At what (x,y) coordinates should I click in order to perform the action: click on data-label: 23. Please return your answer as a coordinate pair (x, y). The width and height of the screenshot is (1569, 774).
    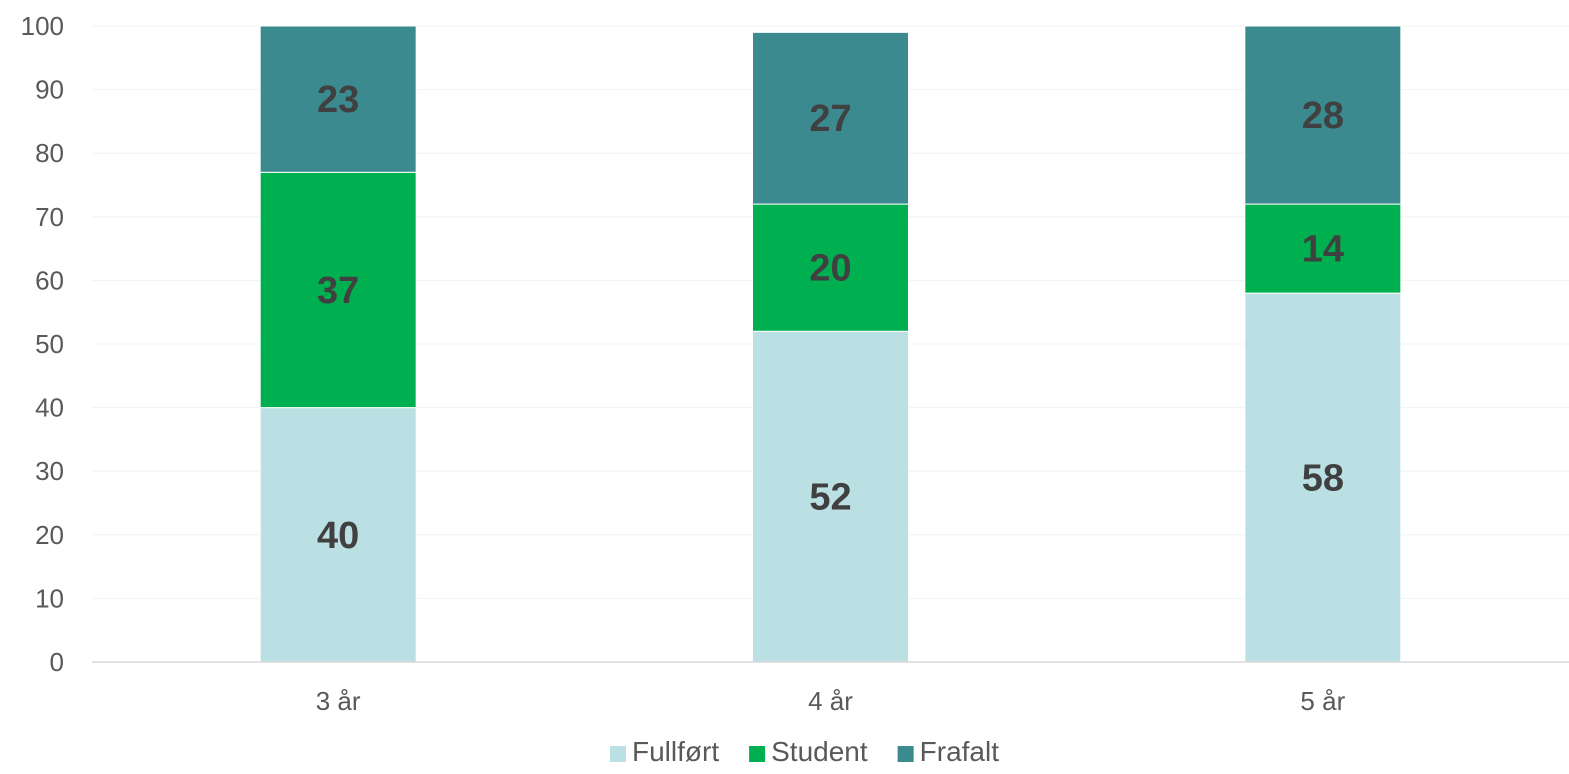
    Looking at the image, I should click on (338, 100).